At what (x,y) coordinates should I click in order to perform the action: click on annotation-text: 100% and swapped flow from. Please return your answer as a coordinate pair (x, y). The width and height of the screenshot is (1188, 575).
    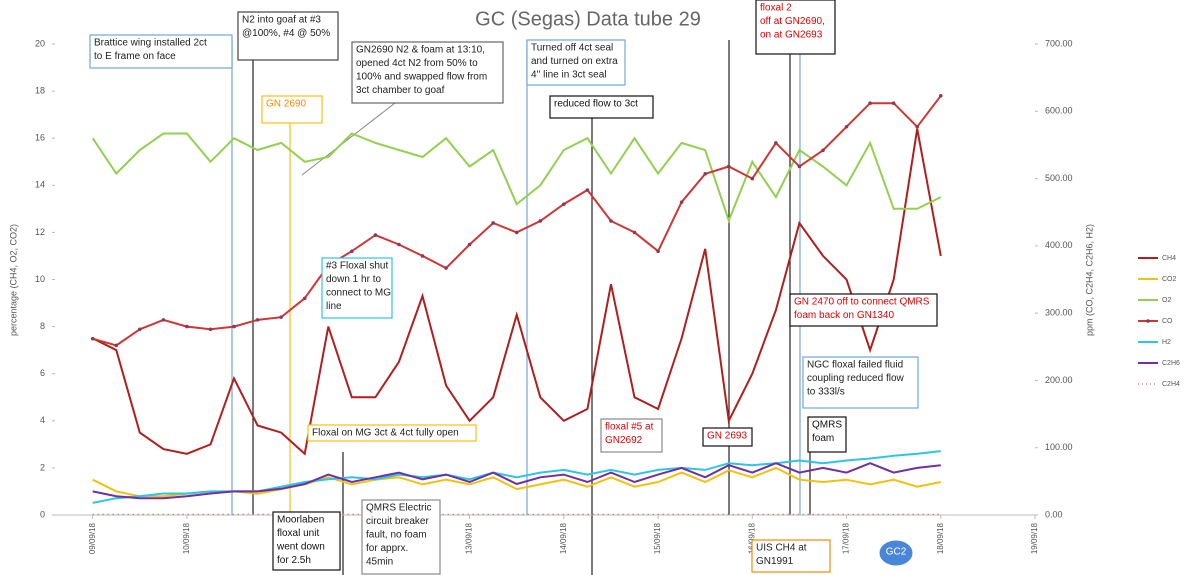
    Looking at the image, I should click on (421, 76).